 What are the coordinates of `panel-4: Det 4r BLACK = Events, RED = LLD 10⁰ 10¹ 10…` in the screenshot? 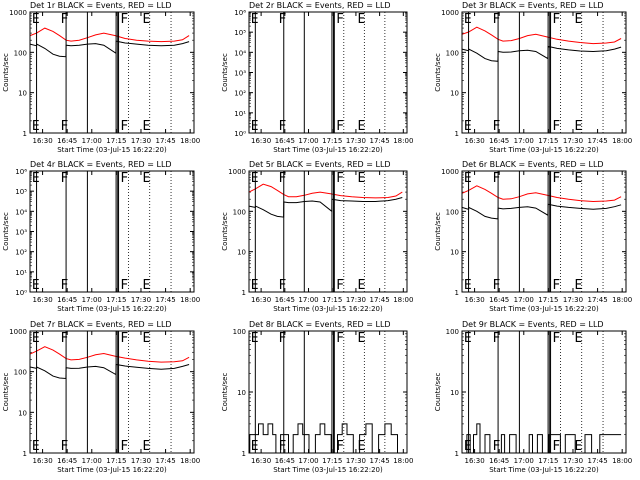 It's located at (101, 236).